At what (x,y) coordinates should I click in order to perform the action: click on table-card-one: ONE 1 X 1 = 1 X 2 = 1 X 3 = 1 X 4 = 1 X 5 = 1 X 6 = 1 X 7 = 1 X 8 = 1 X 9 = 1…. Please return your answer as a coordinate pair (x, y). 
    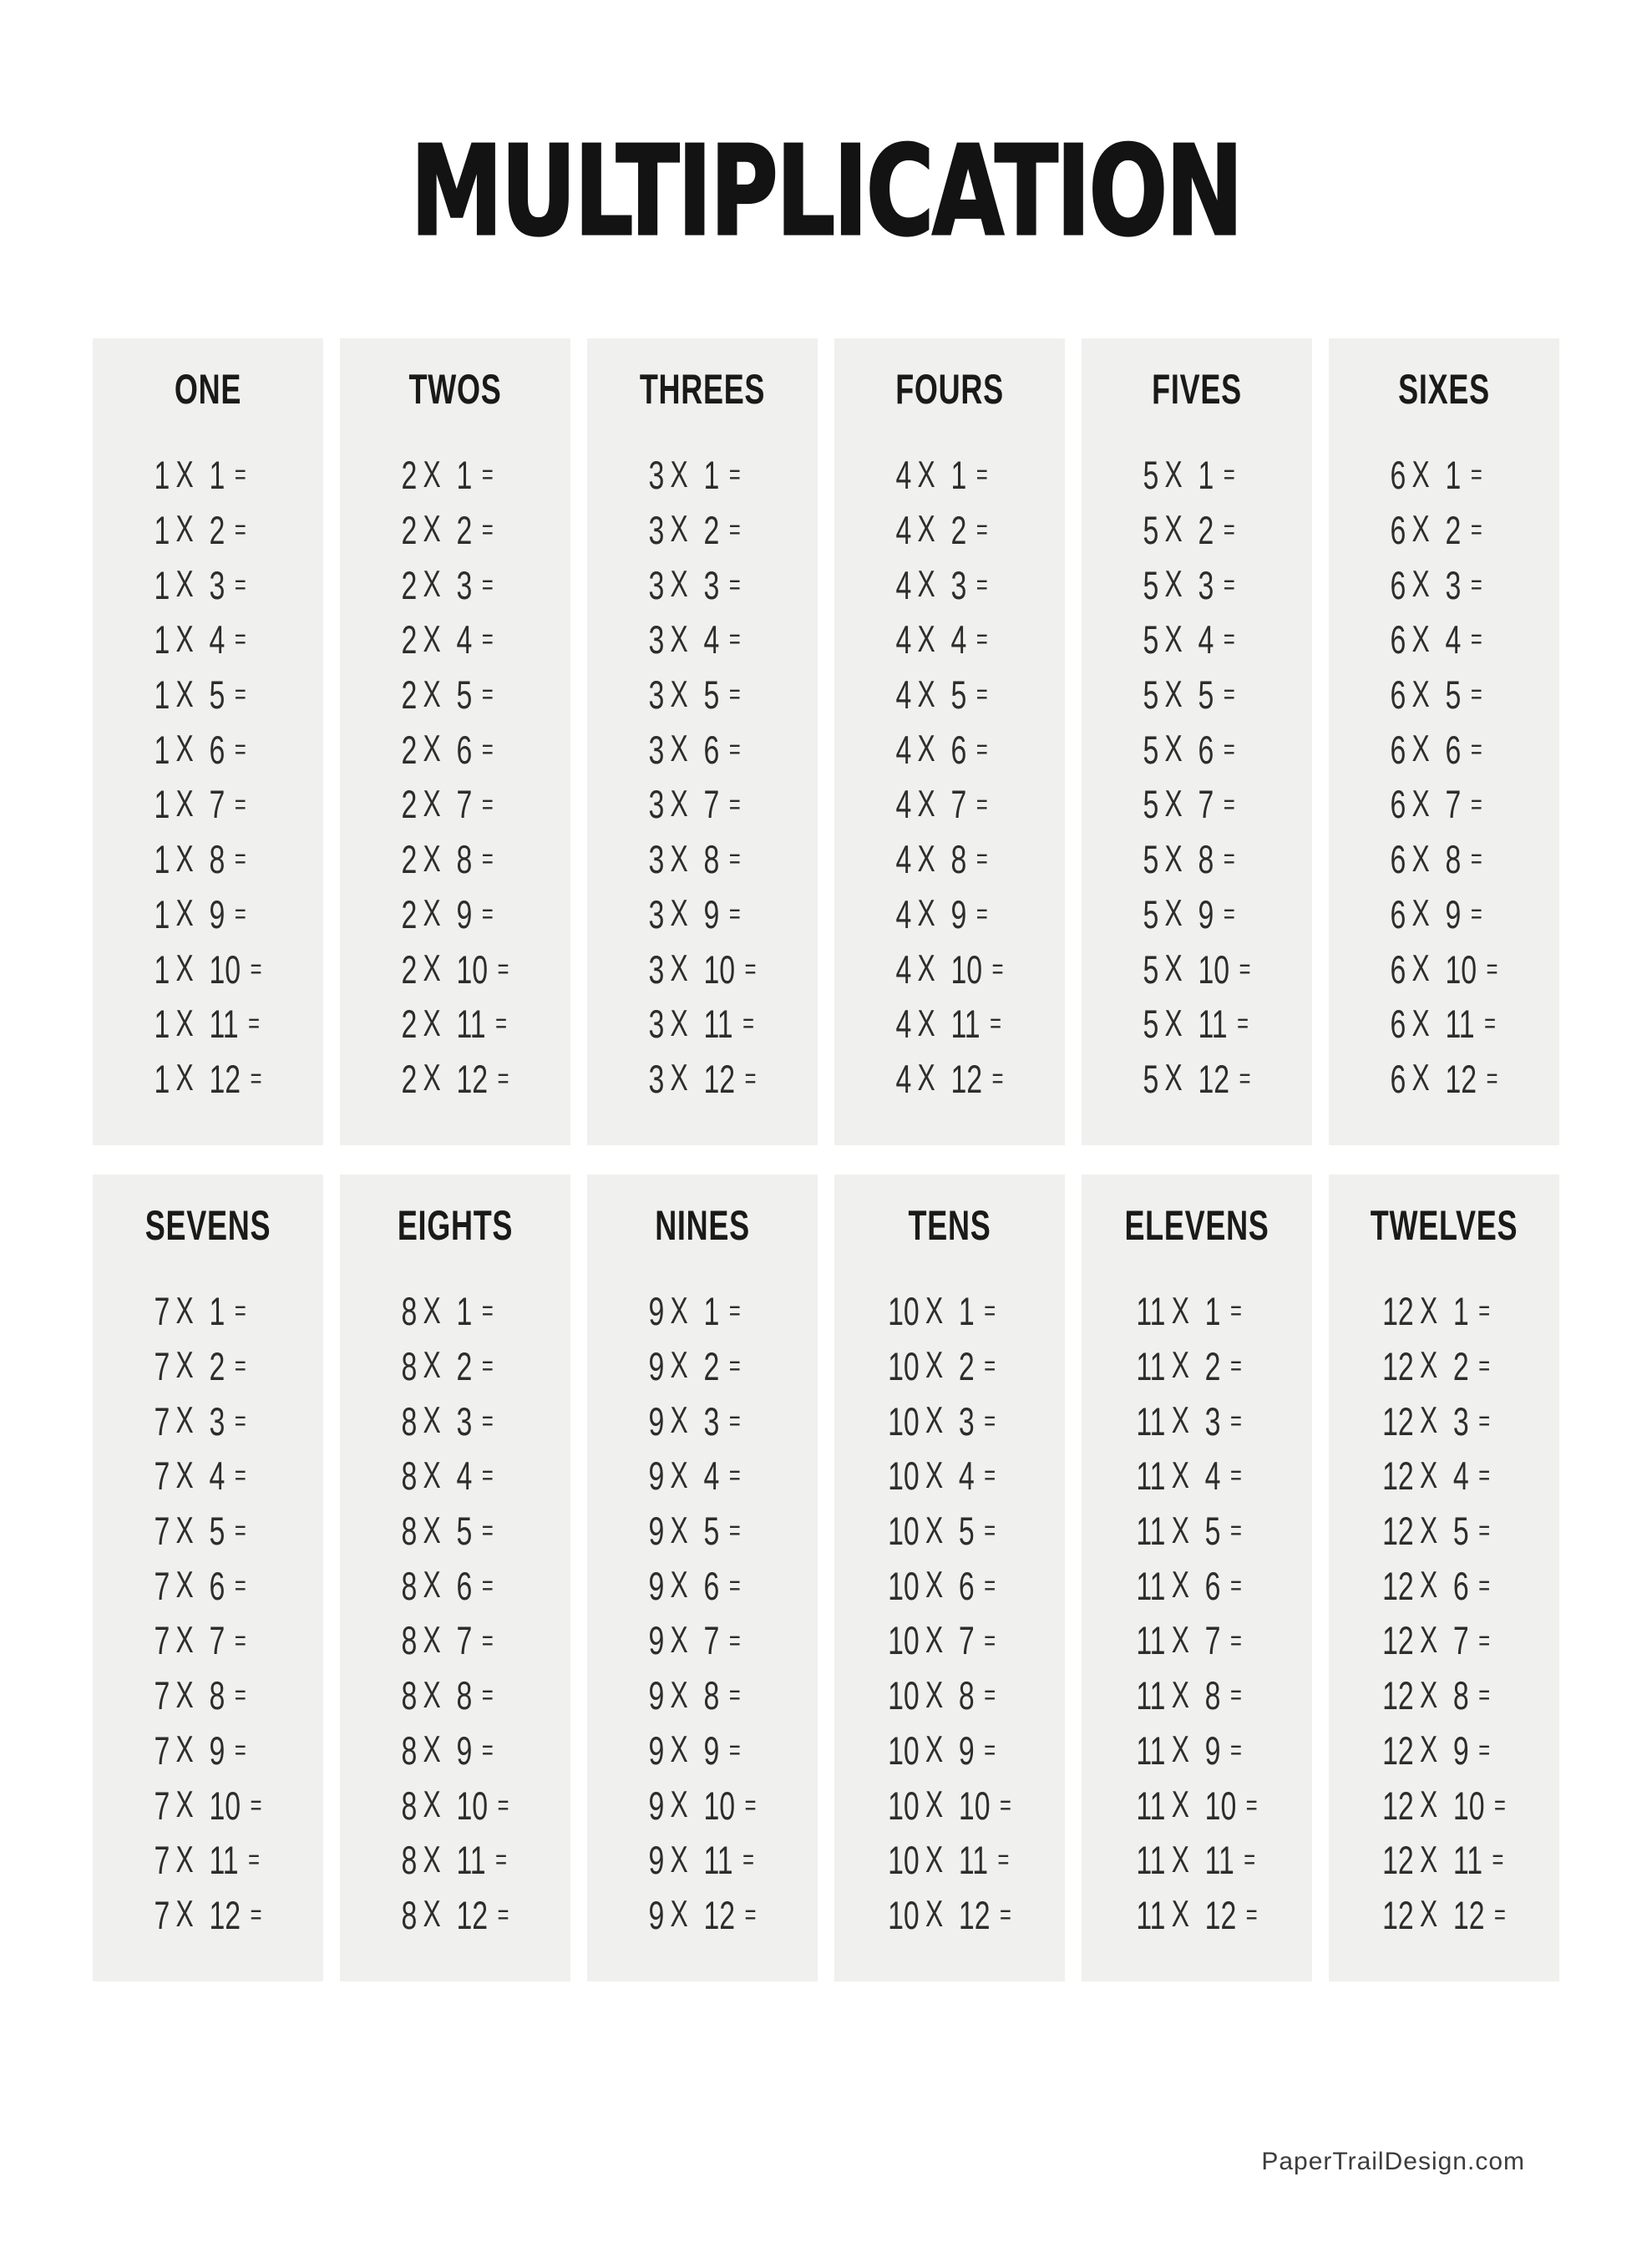
    Looking at the image, I should click on (208, 741).